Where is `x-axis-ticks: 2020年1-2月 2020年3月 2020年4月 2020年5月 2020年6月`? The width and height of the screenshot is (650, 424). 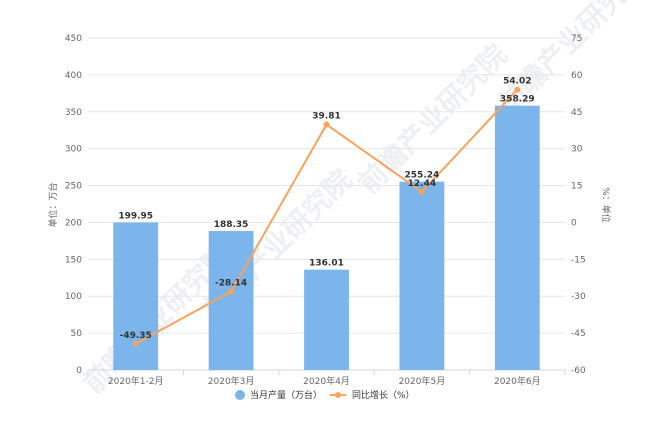 x-axis-ticks: 2020年1-2月 2020年3月 2020年4月 2020年5月 2020年6月 is located at coordinates (326, 378).